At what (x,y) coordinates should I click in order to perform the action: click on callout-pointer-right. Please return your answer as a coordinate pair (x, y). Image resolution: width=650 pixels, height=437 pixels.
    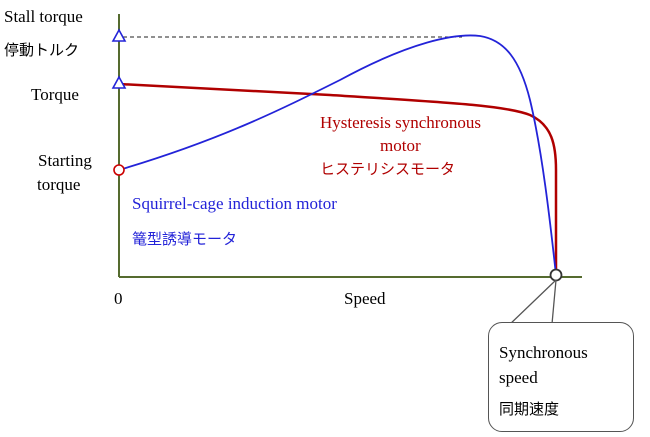
    Looking at the image, I should click on (554, 302).